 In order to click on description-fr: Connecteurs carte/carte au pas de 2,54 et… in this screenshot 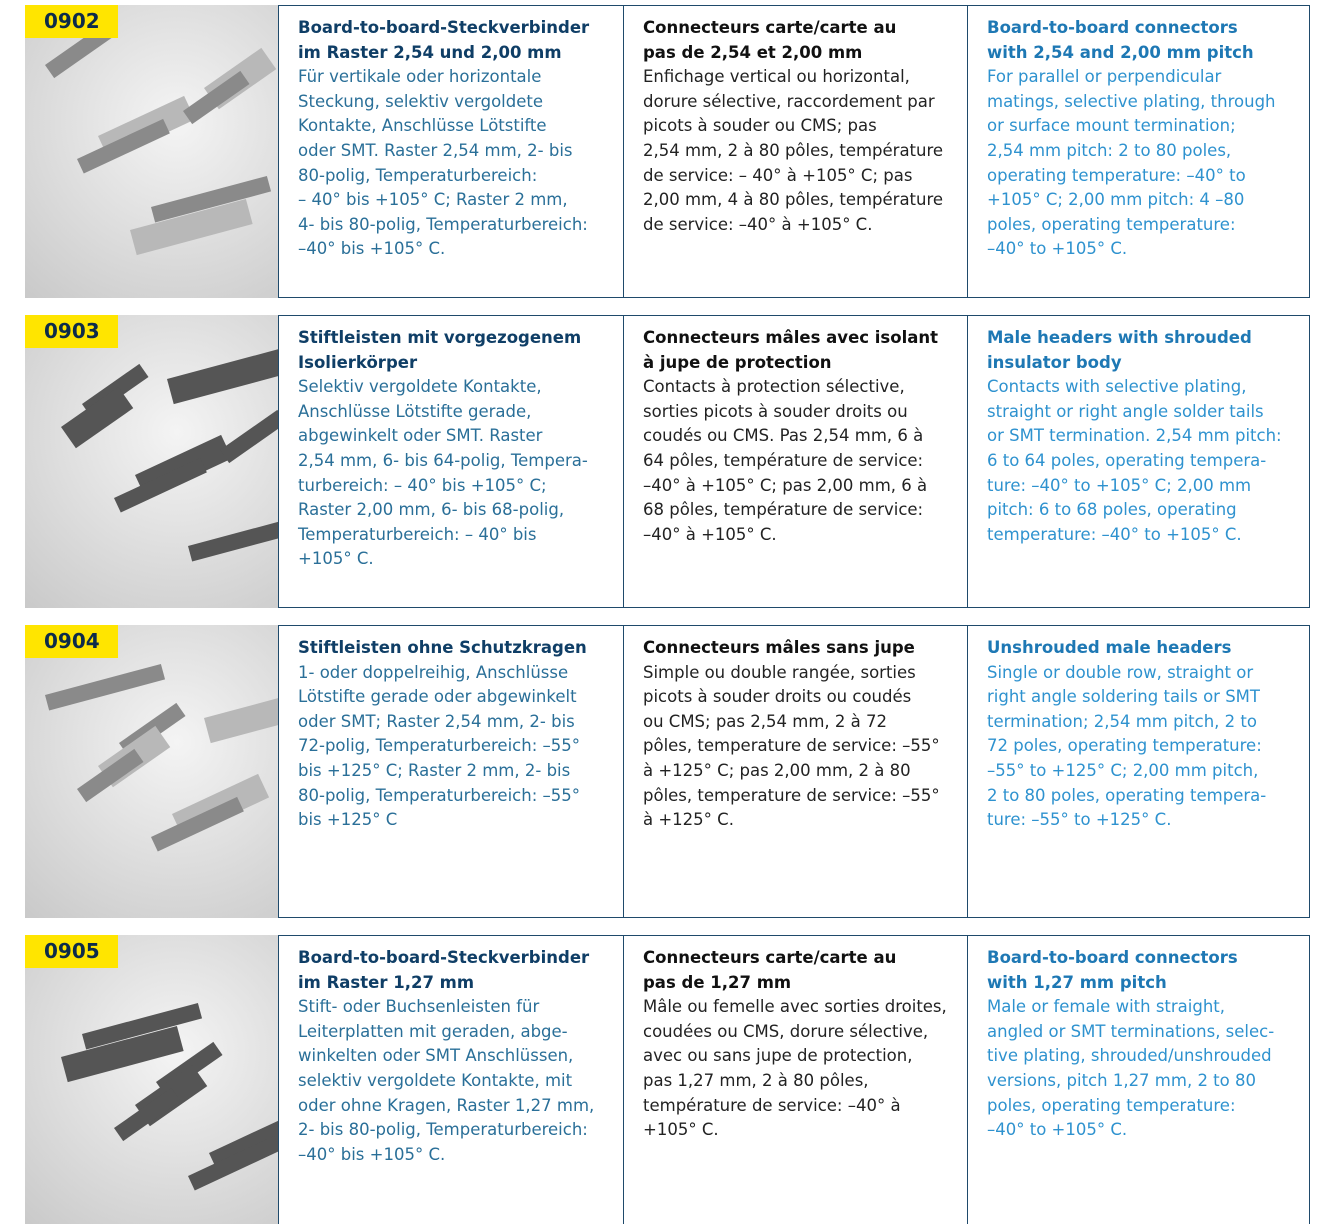, I will do `click(795, 151)`.